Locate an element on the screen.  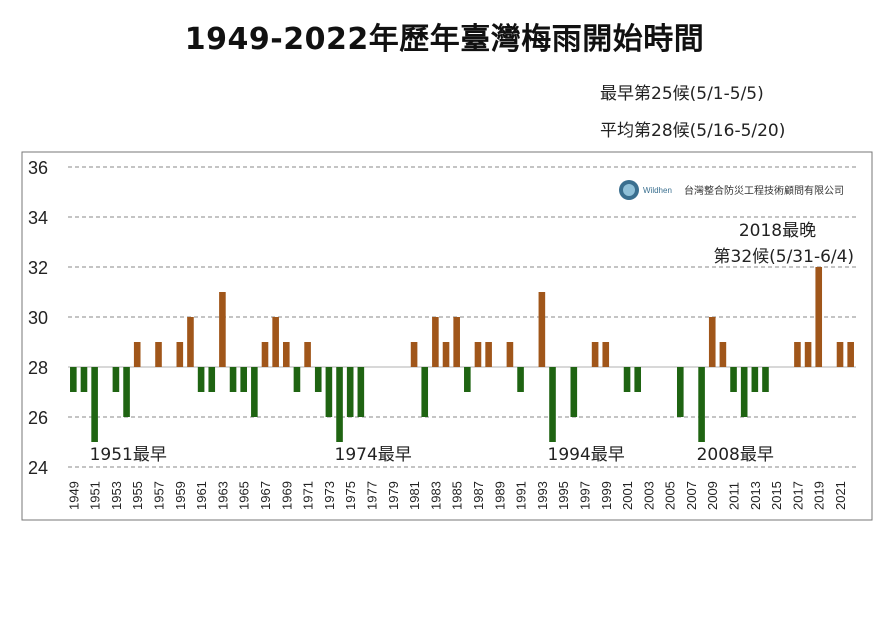
x-tick-label: 1971 is located at coordinates (308, 495).